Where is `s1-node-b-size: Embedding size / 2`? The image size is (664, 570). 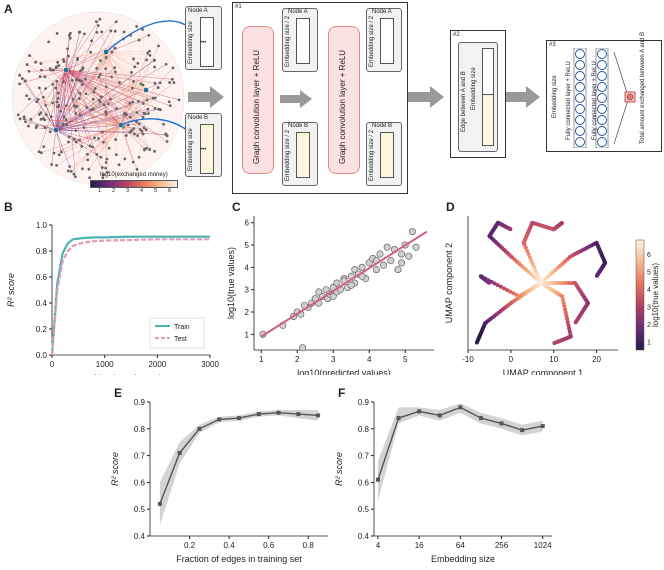 s1-node-b-size: Embedding size / 2 is located at coordinates (288, 155).